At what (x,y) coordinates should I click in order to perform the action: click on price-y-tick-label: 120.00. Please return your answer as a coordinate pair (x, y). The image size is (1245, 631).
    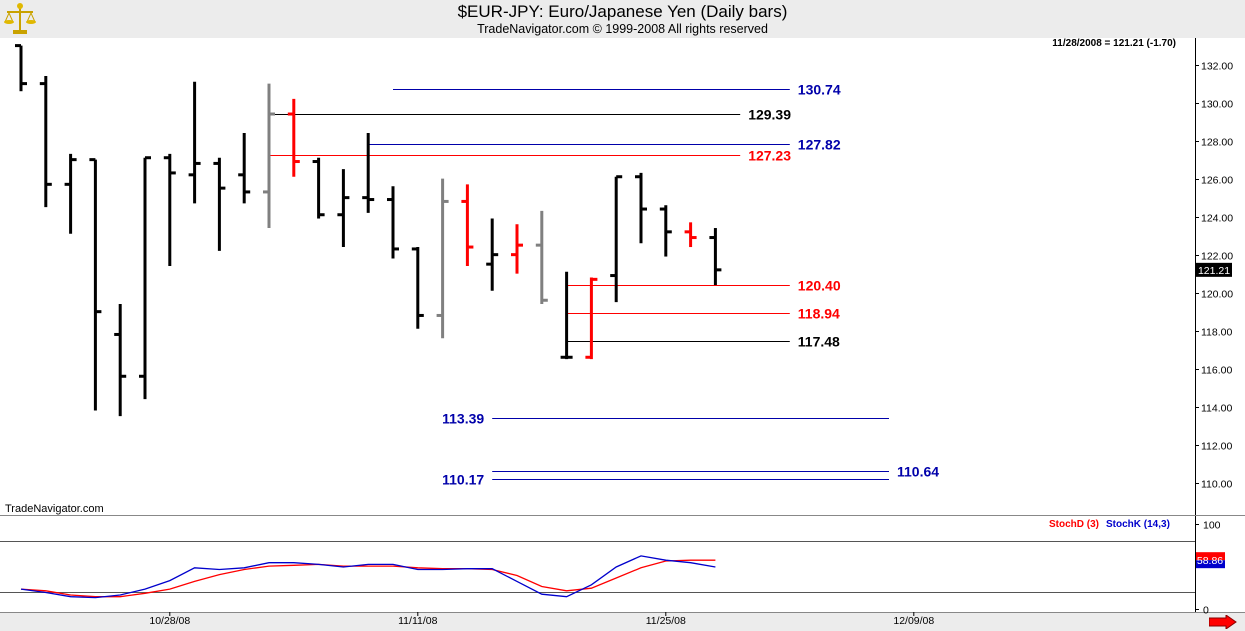
    Looking at the image, I should click on (1217, 295).